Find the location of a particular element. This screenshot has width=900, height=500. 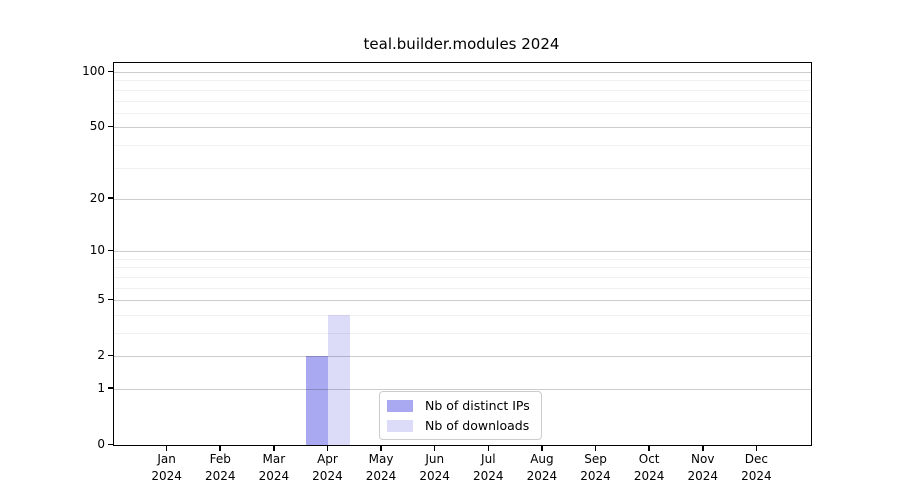

legend-item-nb-of-downloads: Nb of downloads is located at coordinates (459, 425).